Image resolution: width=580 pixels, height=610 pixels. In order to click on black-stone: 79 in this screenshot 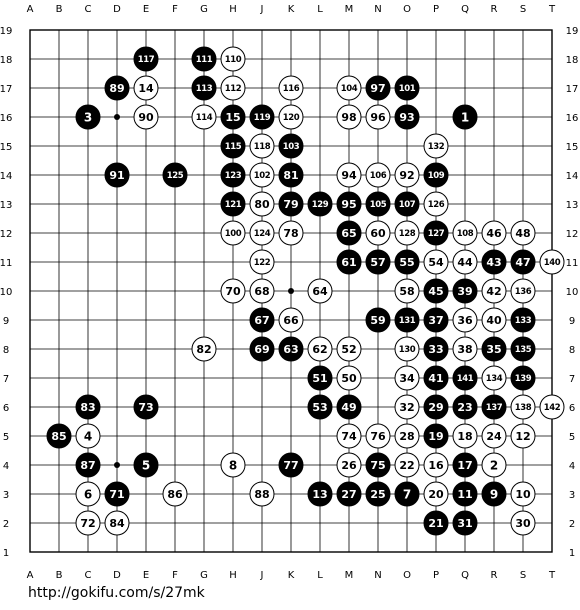, I will do `click(291, 204)`.